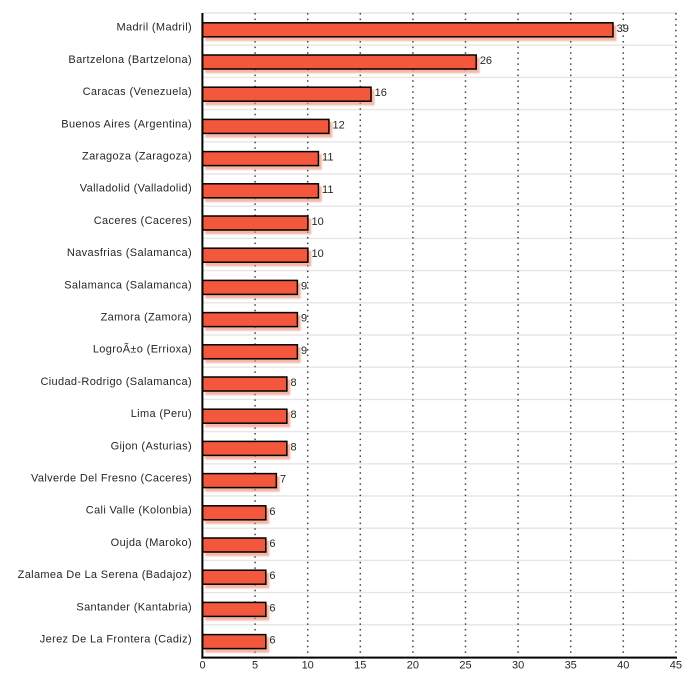 The width and height of the screenshot is (700, 700). I want to click on svg-text: 45, so click(676, 666).